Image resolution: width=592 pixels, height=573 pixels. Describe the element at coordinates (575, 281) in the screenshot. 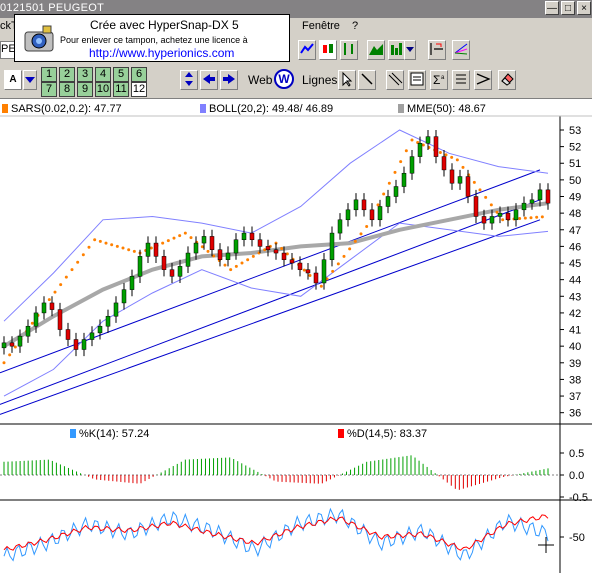

I see `price-tick-label: 44` at that location.